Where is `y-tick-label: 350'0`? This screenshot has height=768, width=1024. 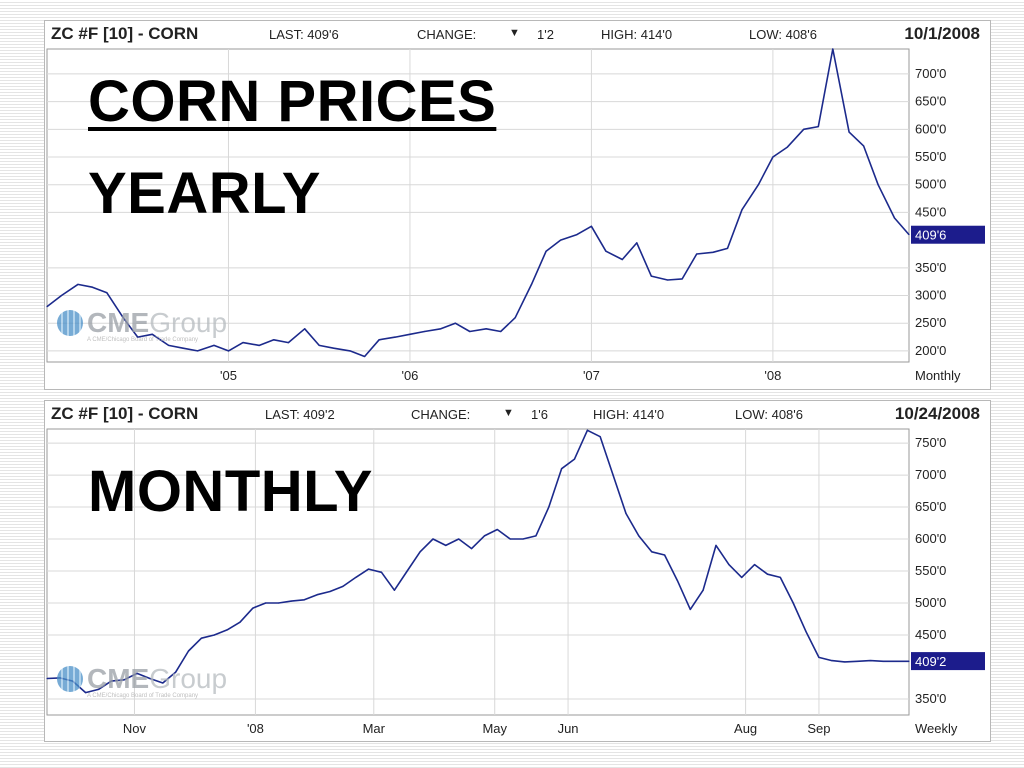
y-tick-label: 350'0 is located at coordinates (930, 698).